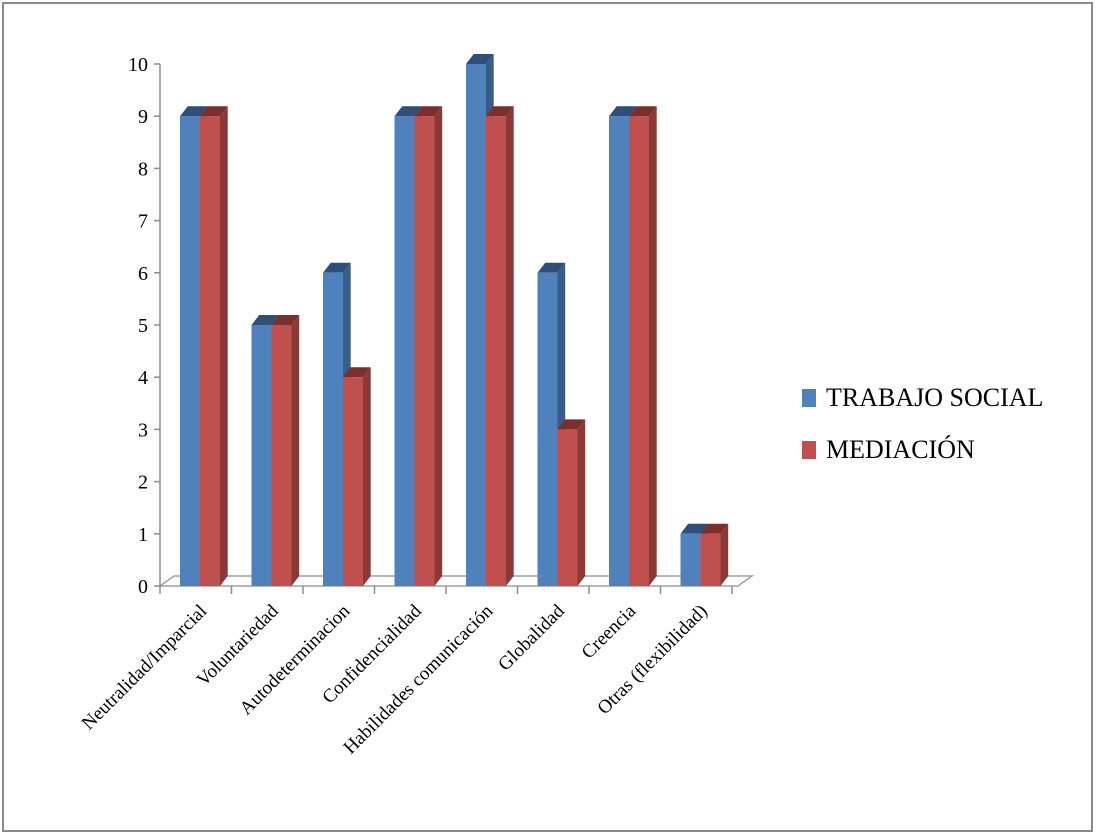  Describe the element at coordinates (143, 222) in the screenshot. I see `y-tick-label: 7` at that location.